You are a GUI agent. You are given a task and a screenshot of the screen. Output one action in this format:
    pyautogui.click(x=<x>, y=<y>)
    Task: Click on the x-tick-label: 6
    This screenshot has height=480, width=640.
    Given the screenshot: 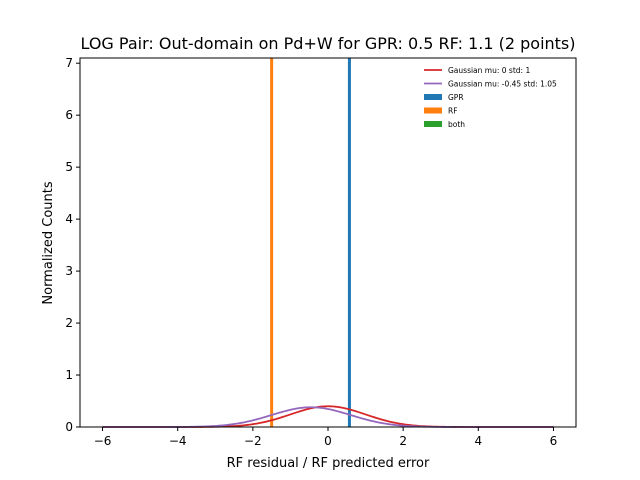 What is the action you would take?
    pyautogui.click(x=554, y=441)
    